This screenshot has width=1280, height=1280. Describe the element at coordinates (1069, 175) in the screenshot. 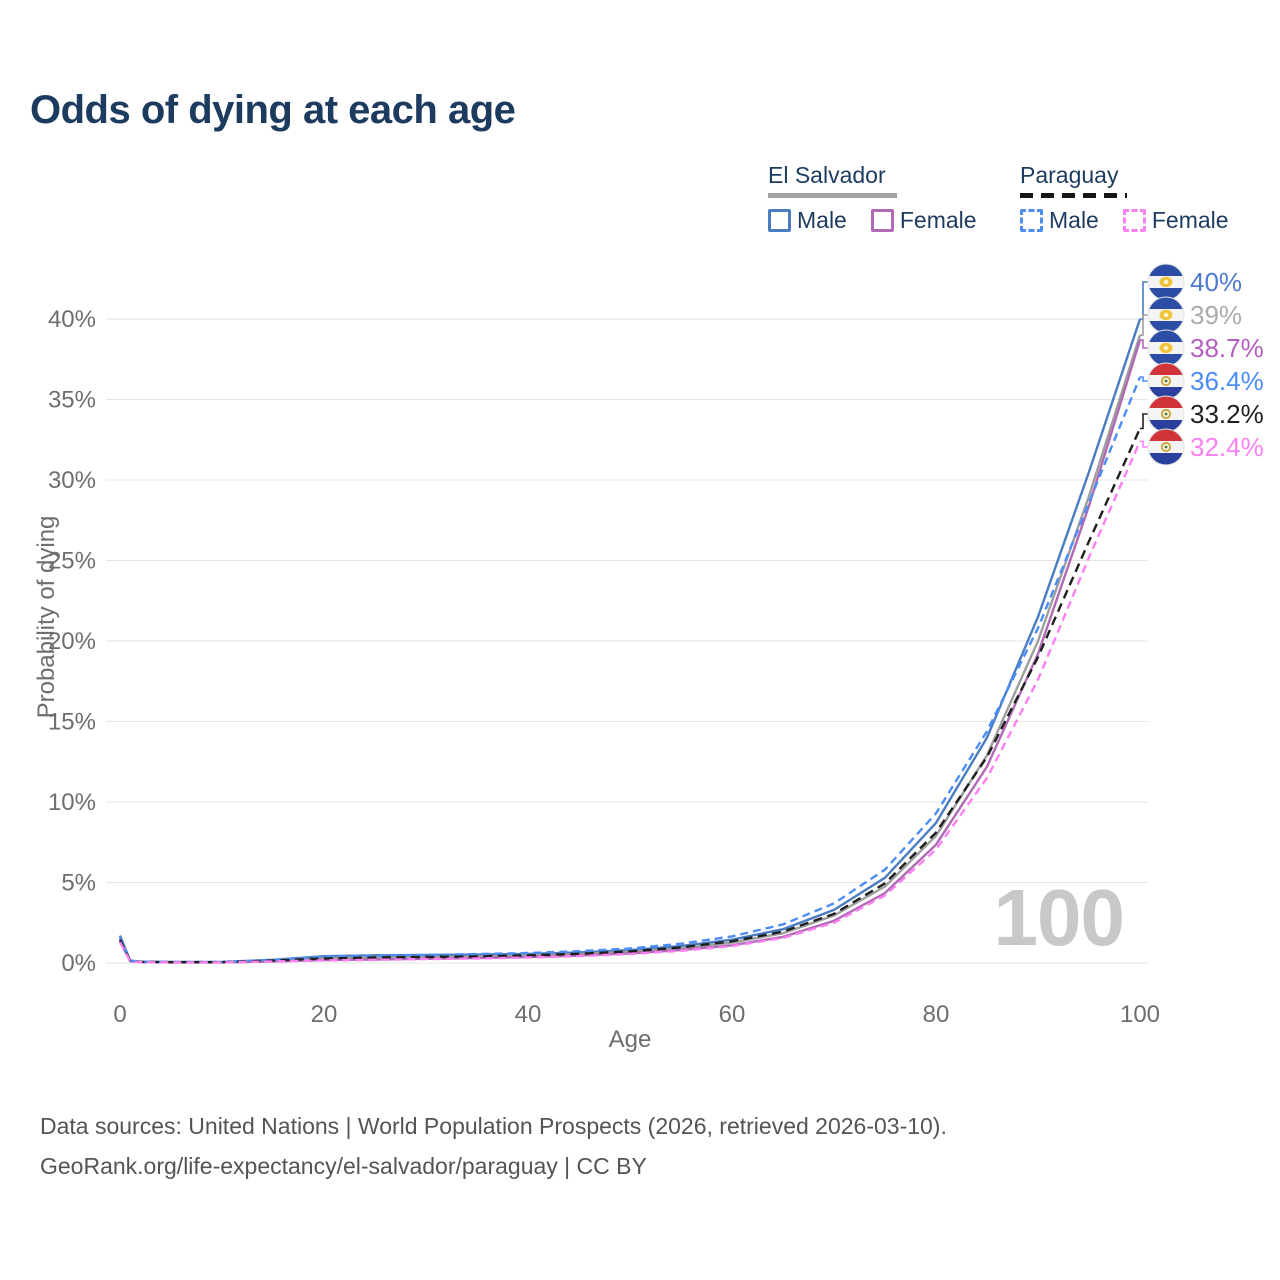

I see `legend-country-paraguay: Paraguay` at that location.